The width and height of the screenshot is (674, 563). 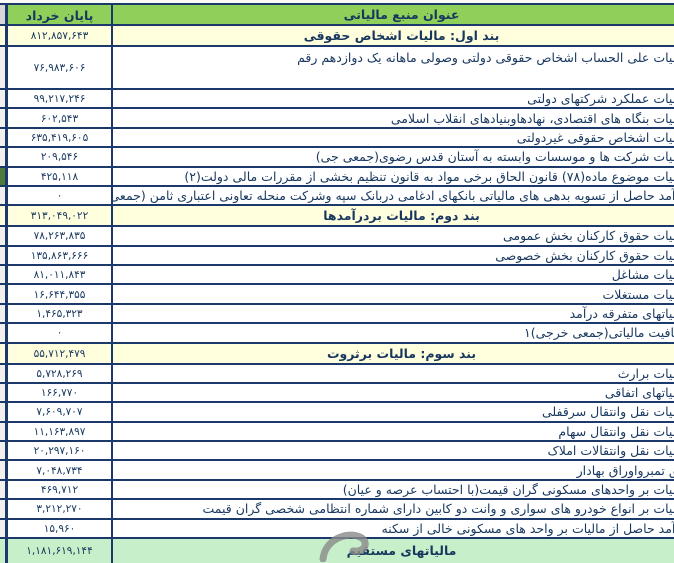 I want to click on value-cell: ۶۰۲,۵۴۳, so click(x=59, y=118).